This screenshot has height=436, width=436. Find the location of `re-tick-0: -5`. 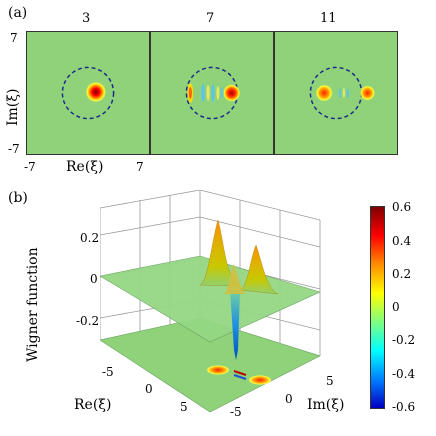

re-tick-0: -5 is located at coordinates (108, 372).